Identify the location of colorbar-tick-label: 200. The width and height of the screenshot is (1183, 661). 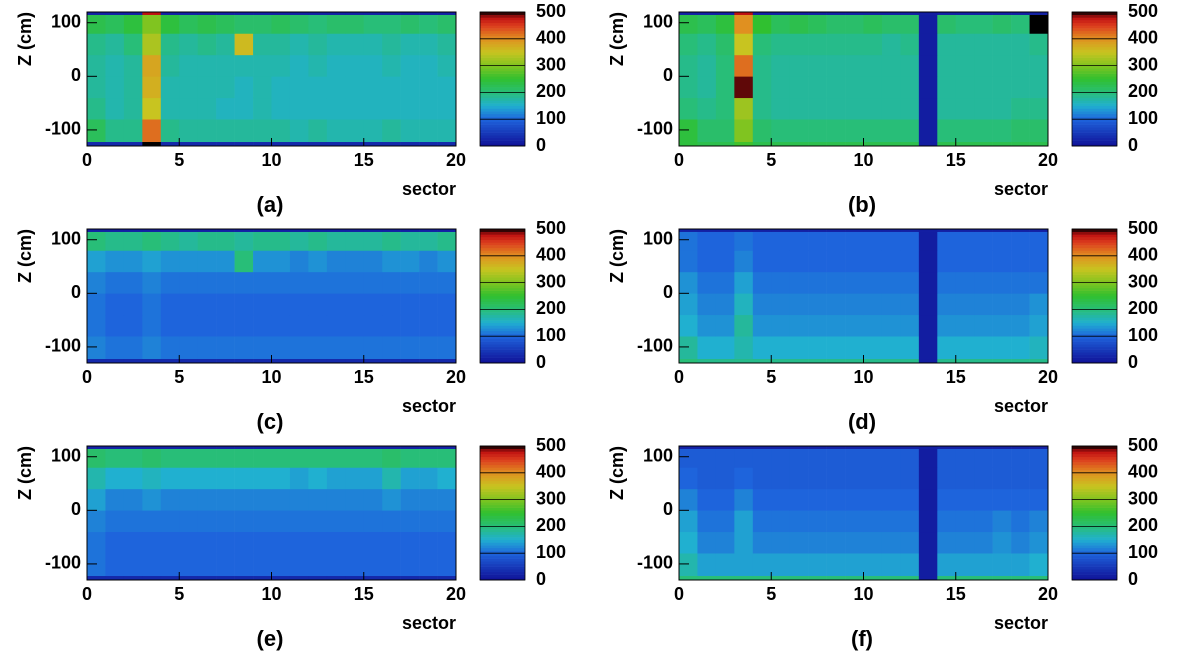
(1143, 525).